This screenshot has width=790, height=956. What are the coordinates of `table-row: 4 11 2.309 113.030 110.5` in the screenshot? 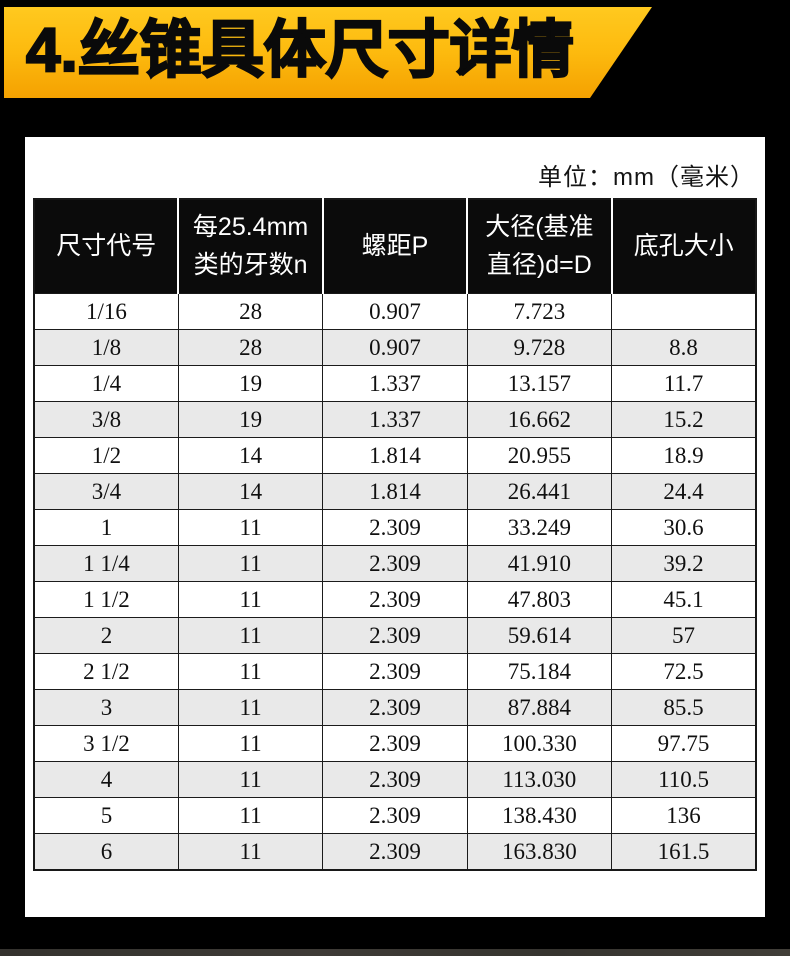 It's located at (395, 779).